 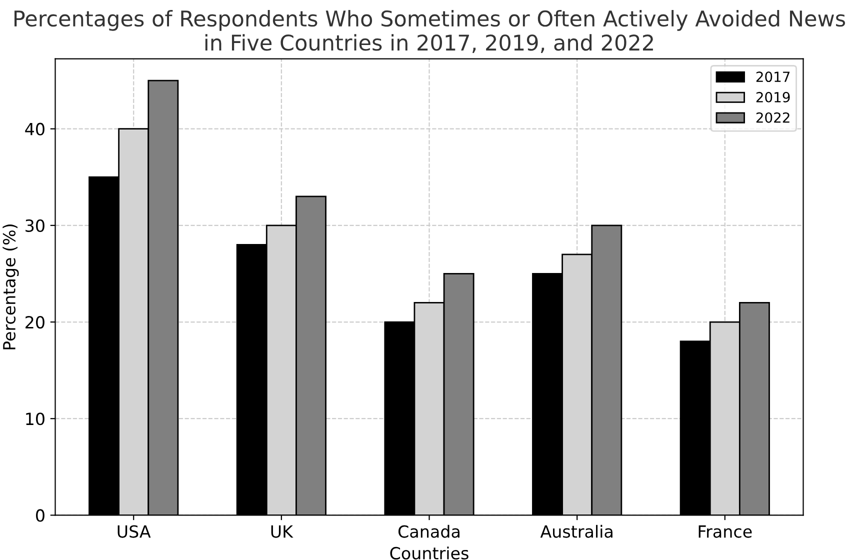 I want to click on legend-label: 2022, so click(x=773, y=117).